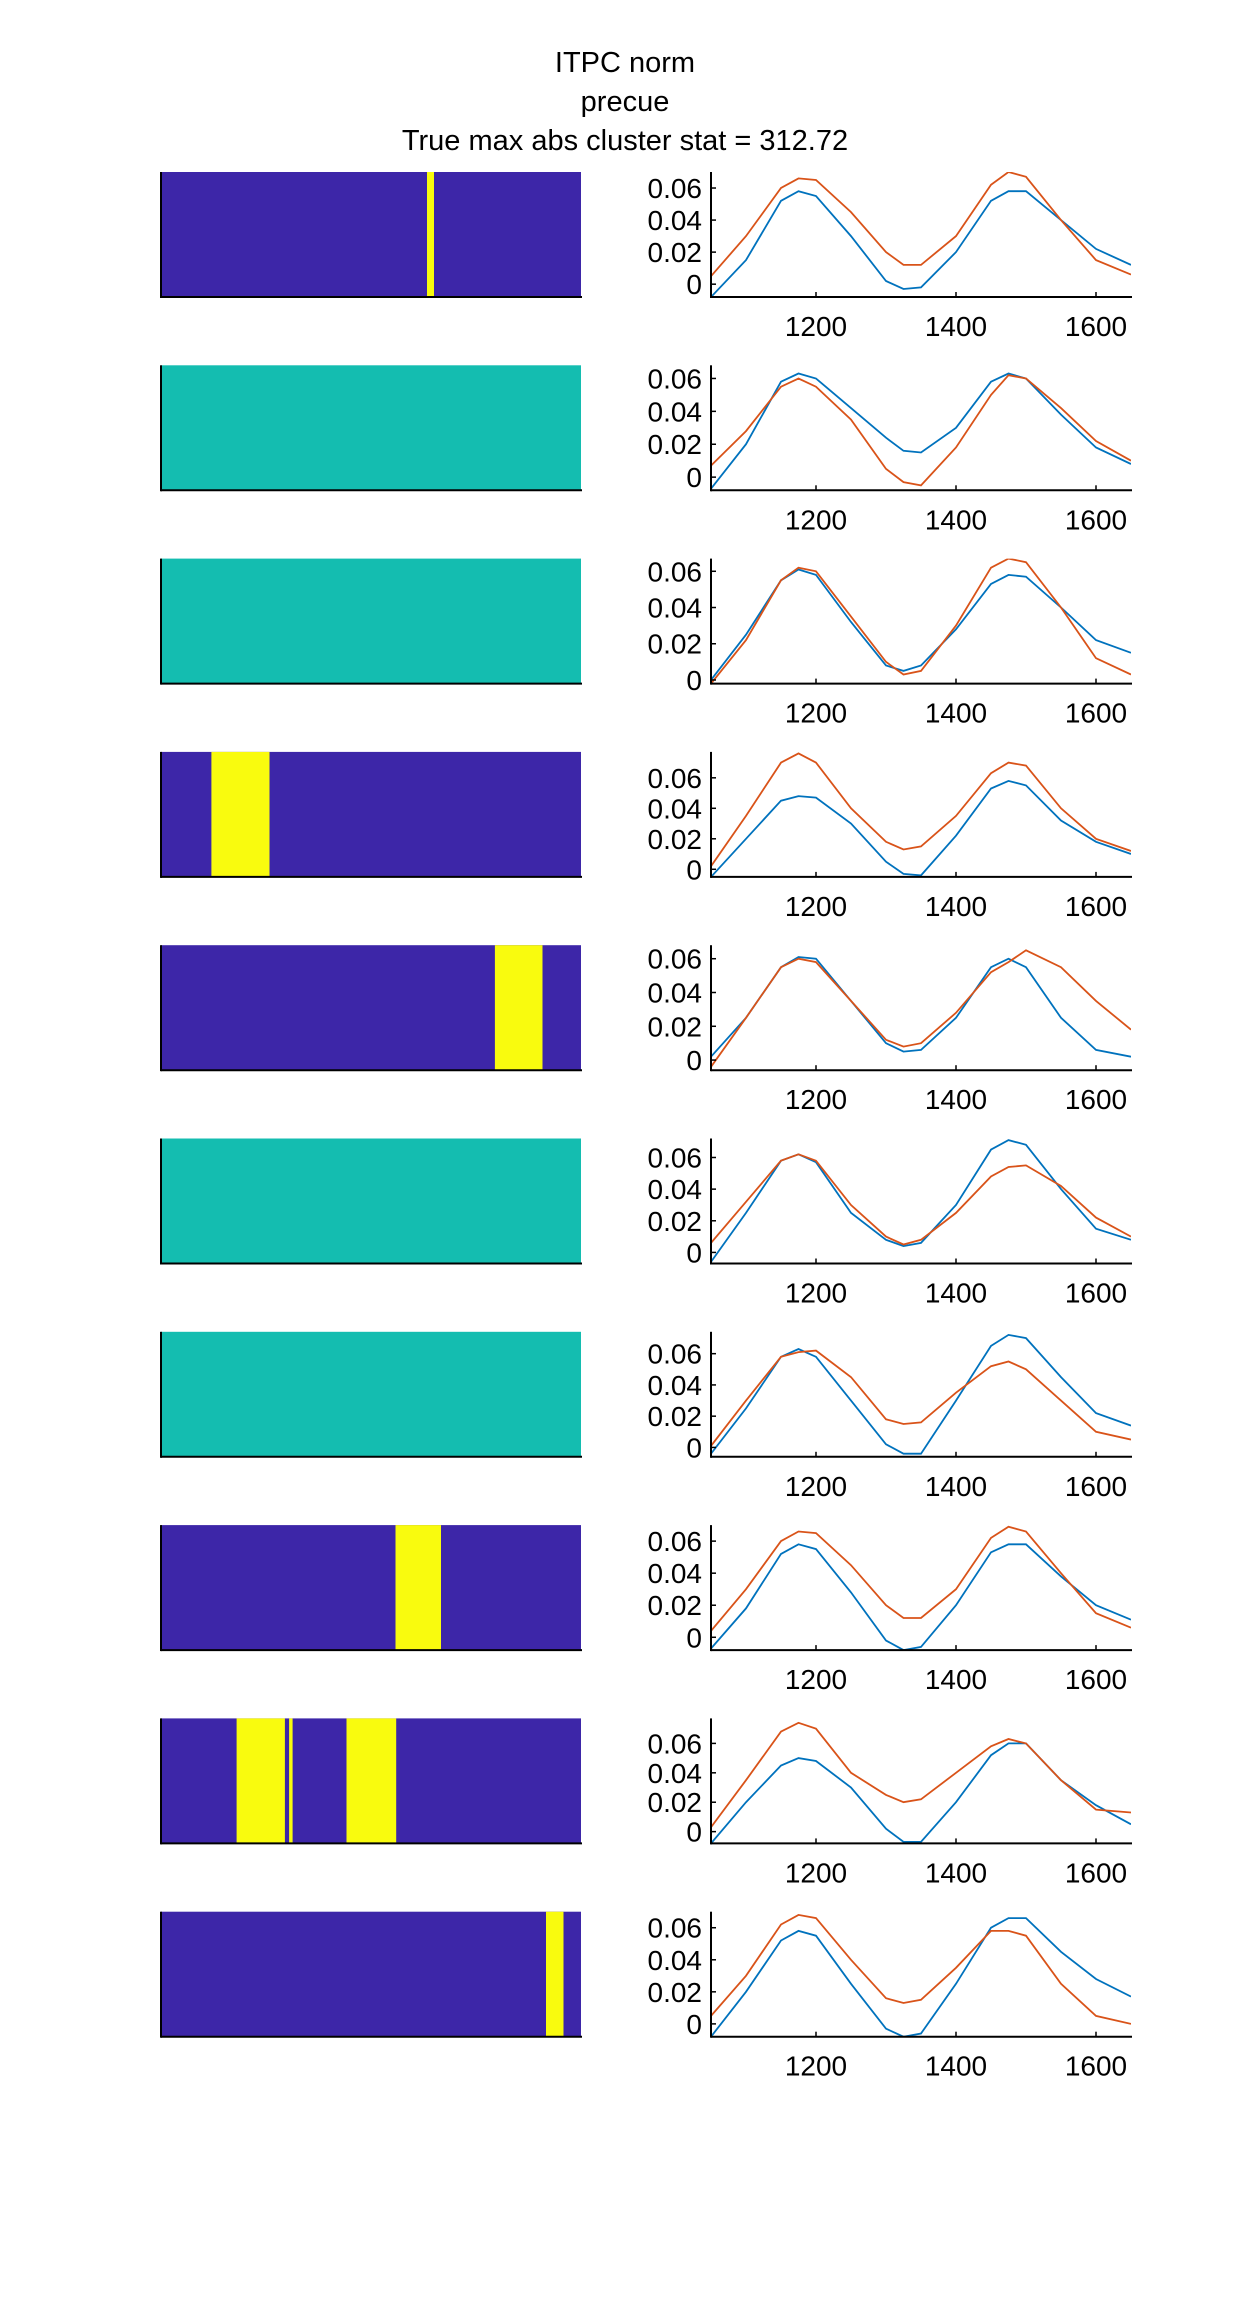 The width and height of the screenshot is (1250, 2300). I want to click on line-panel-6: 00.020.040.06 1200 1400 1600, so click(890, 1223).